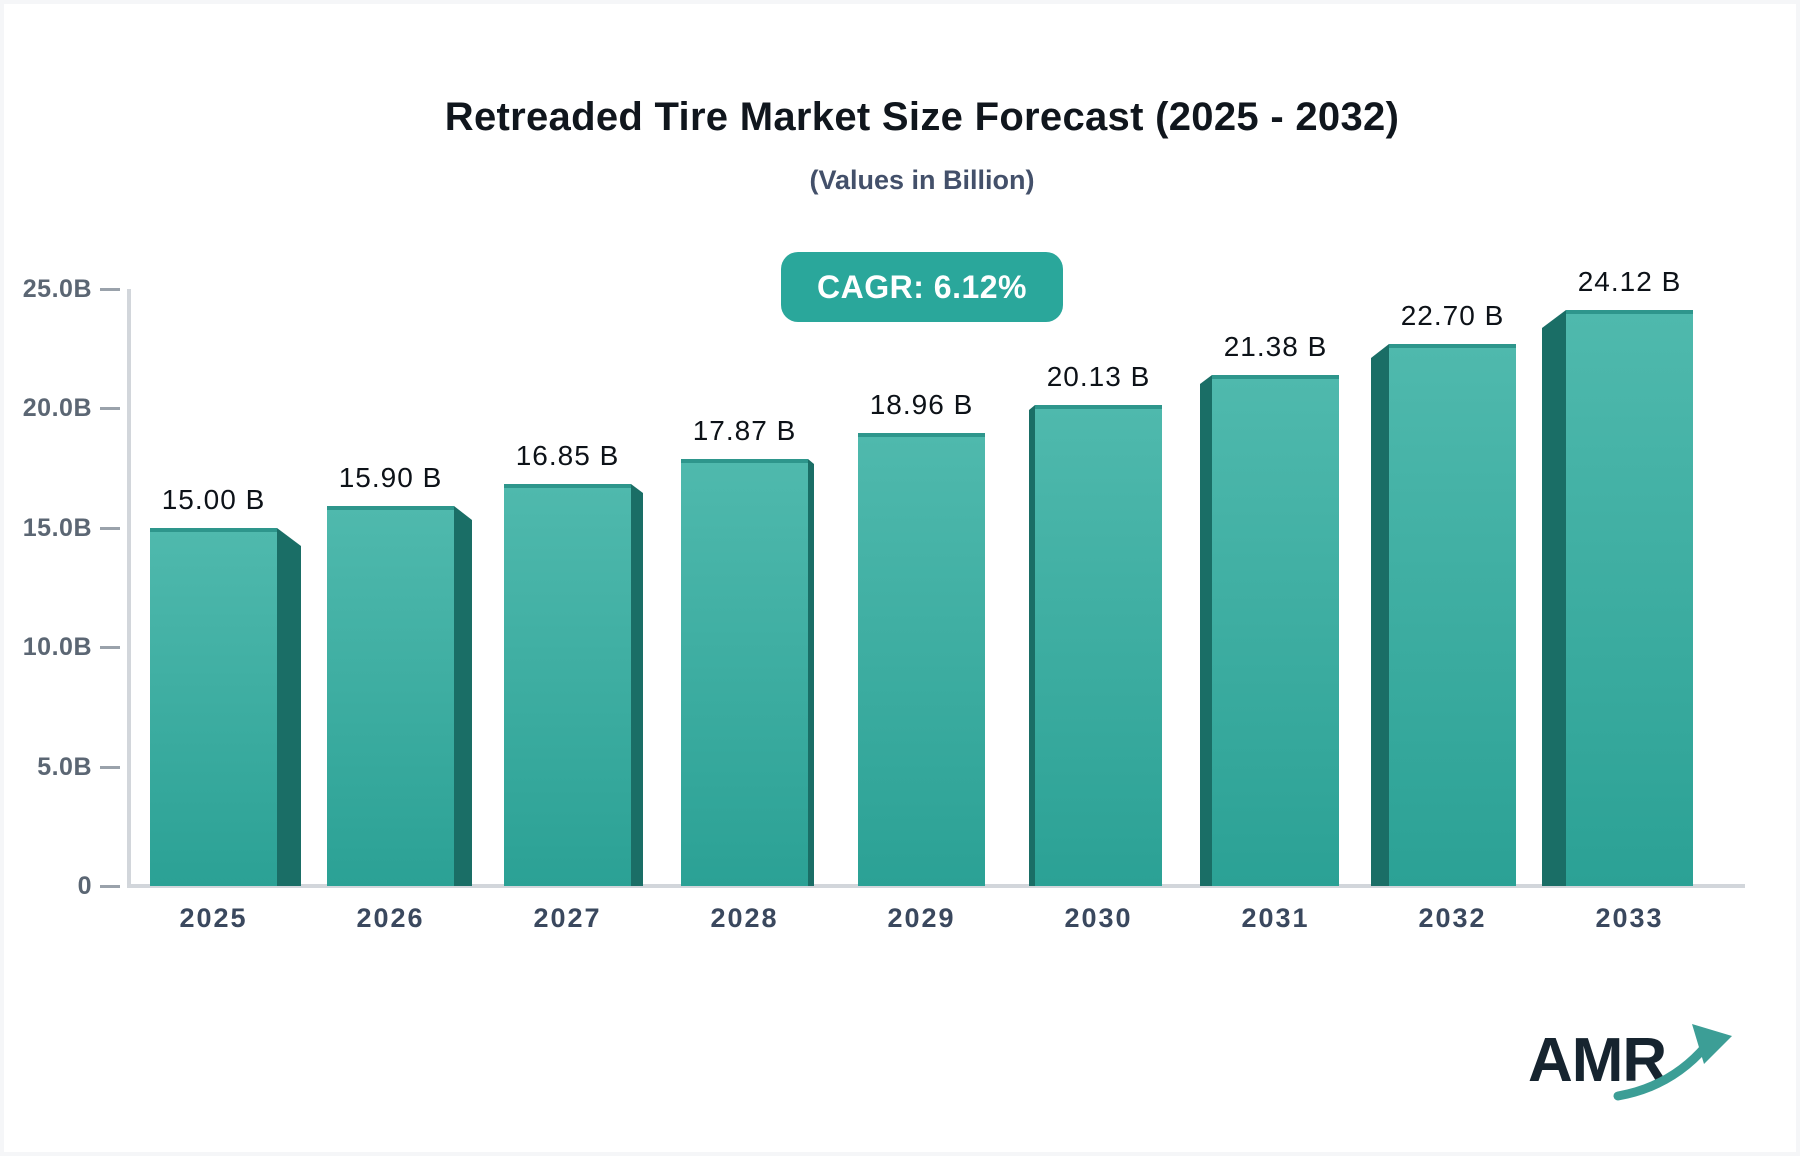  I want to click on y-axis-tick-label: 0, so click(84, 886).